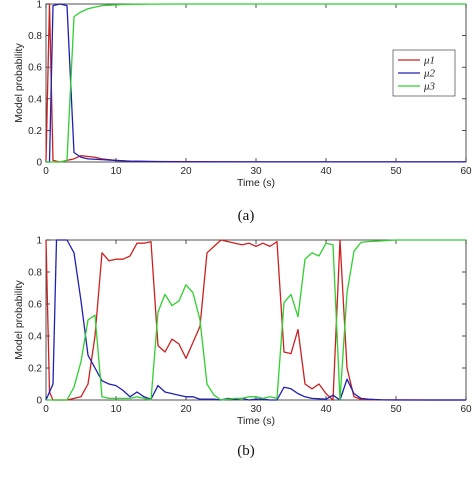  Describe the element at coordinates (246, 451) in the screenshot. I see `panel-caption: (b)` at that location.